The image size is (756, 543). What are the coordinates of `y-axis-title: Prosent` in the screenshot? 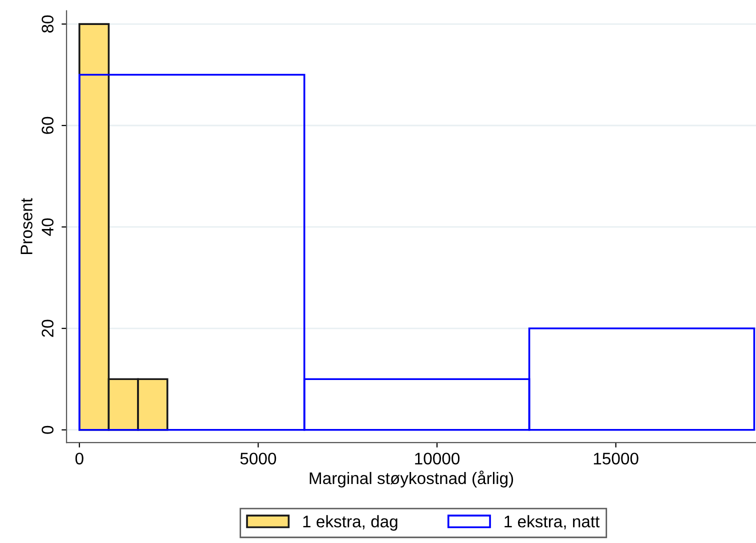 It's located at (26, 226).